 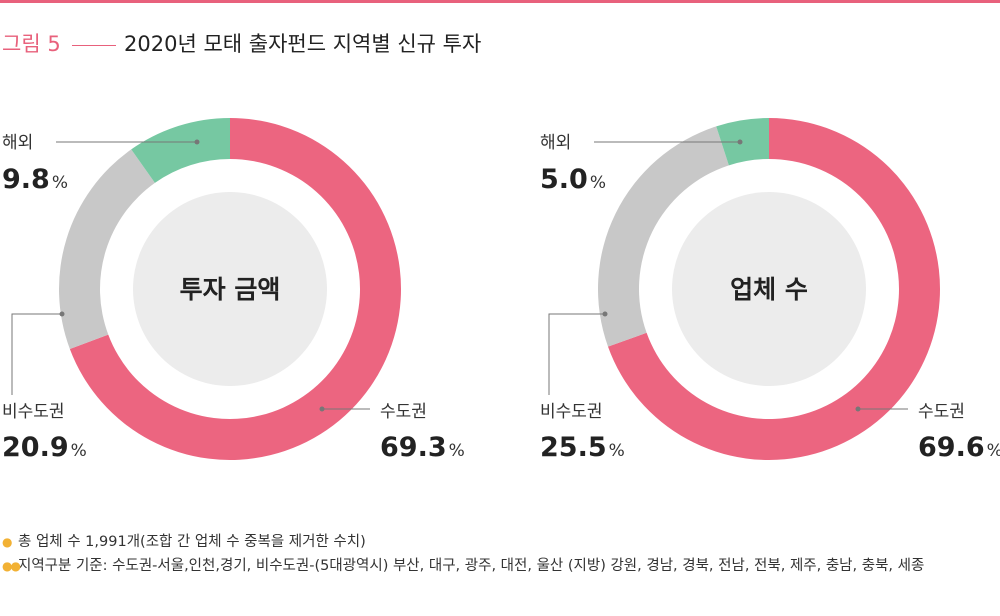 I want to click on slice-value-non-capital: 25.5%, so click(x=582, y=447).